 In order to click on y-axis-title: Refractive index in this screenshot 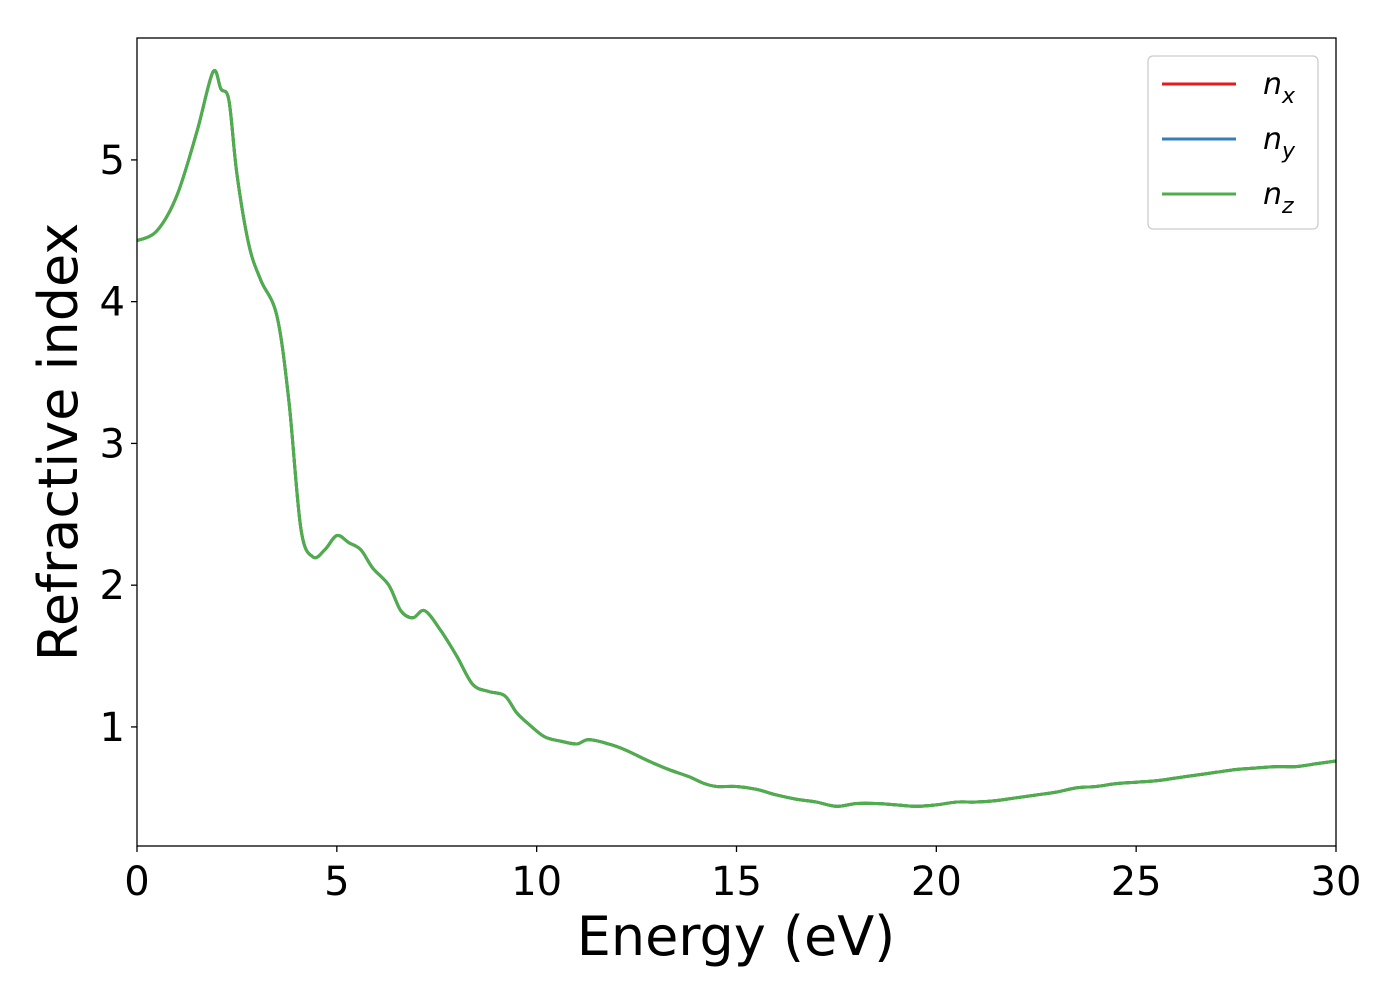, I will do `click(58, 442)`.